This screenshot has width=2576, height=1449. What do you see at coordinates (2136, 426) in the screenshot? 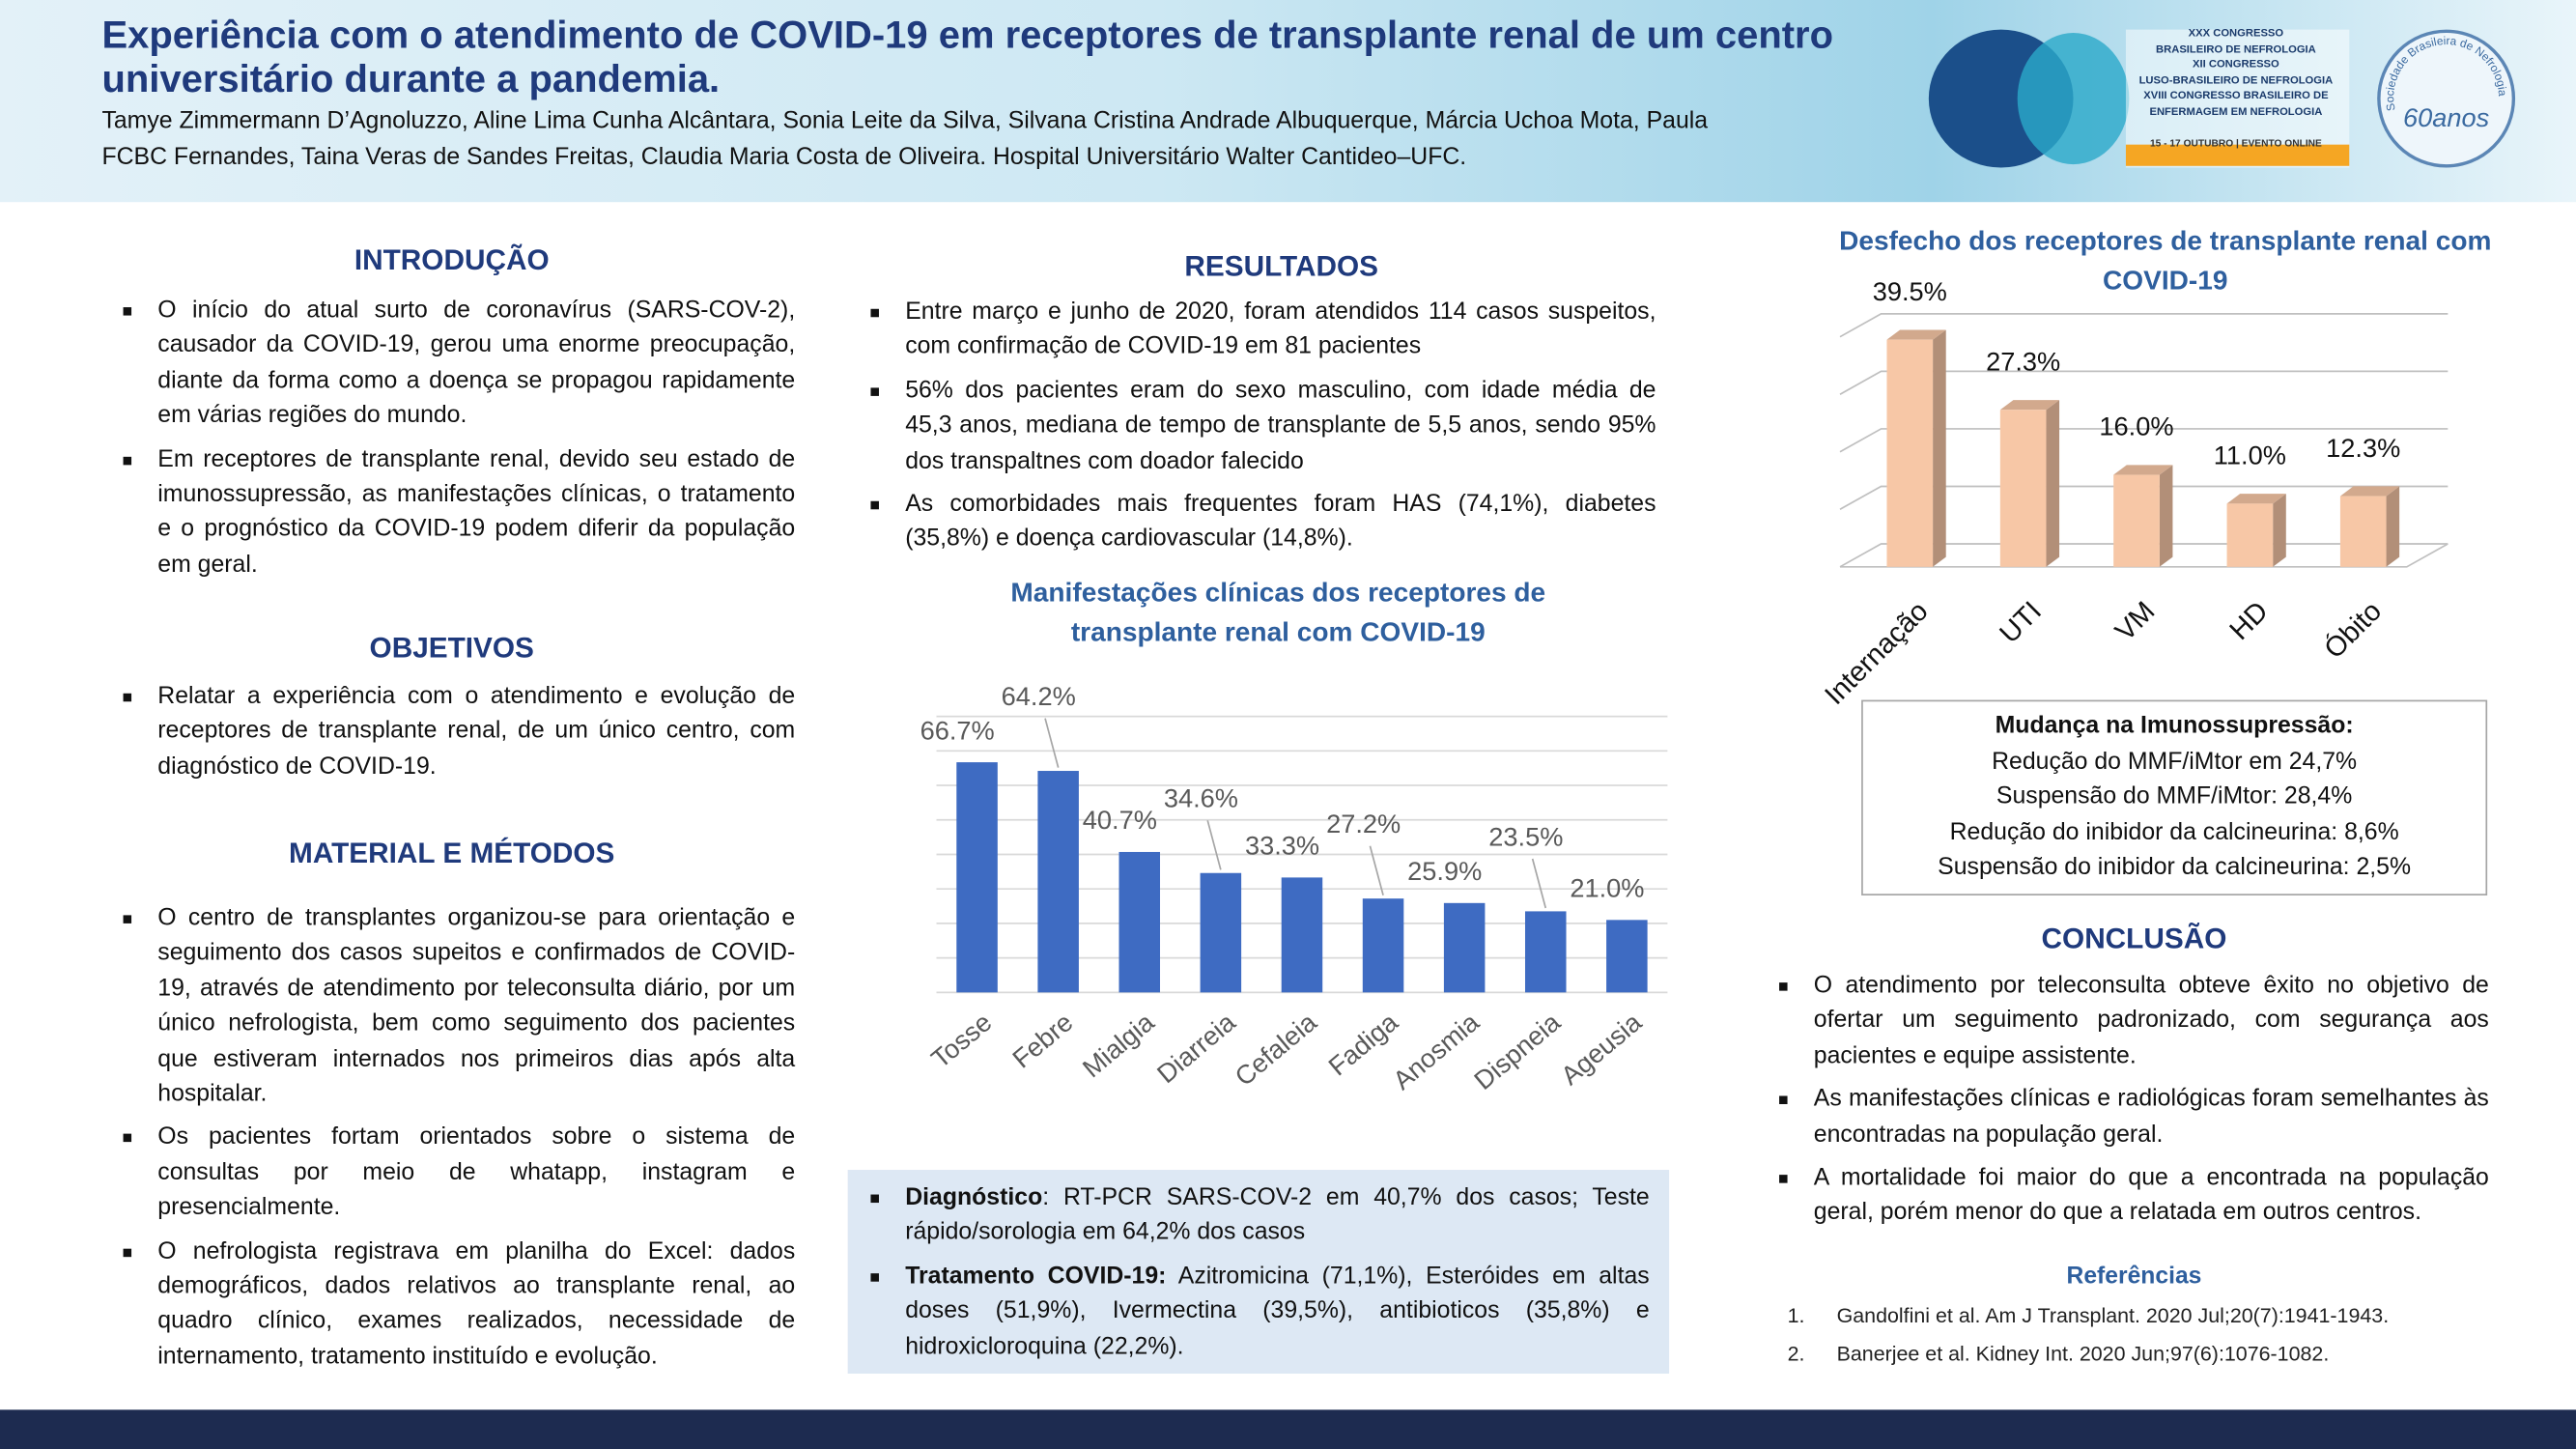
I see `value-label: 16.0%` at bounding box center [2136, 426].